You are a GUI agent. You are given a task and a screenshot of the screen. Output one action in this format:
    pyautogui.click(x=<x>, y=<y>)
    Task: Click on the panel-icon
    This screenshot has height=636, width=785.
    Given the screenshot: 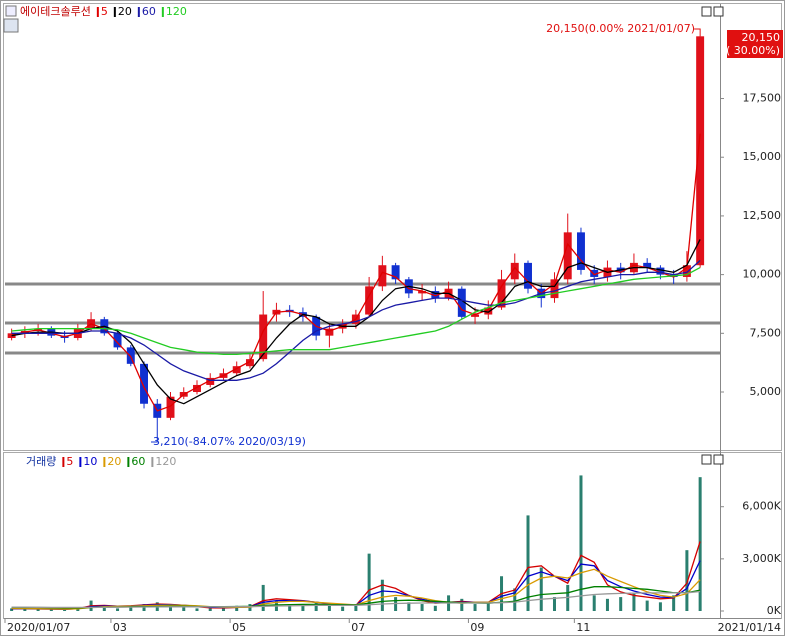 What is the action you would take?
    pyautogui.click(x=11, y=11)
    